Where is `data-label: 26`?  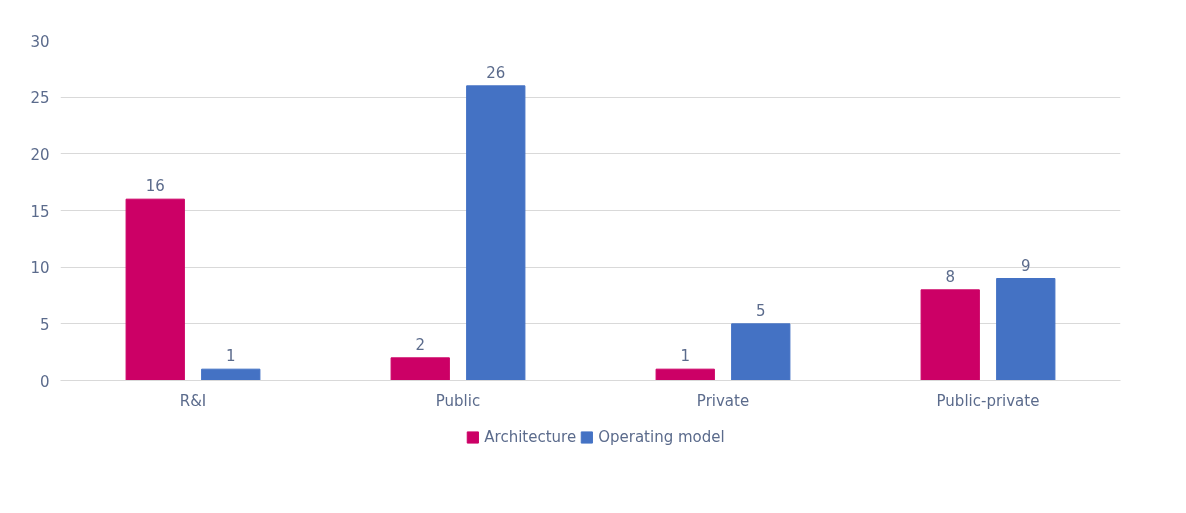
data-label: 26 is located at coordinates (496, 72).